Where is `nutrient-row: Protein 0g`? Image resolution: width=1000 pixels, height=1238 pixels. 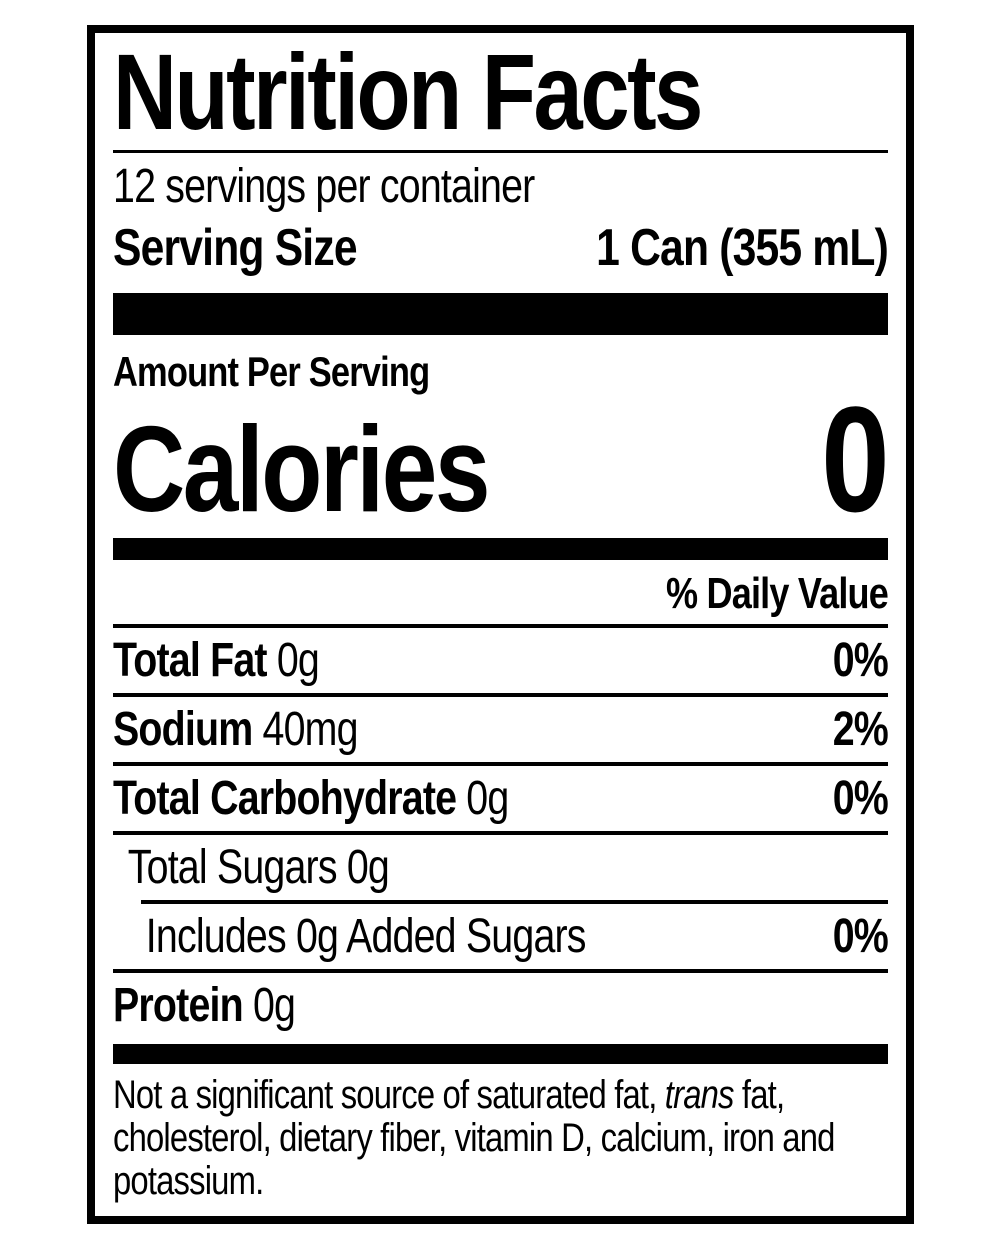 nutrient-row: Protein 0g is located at coordinates (500, 1005).